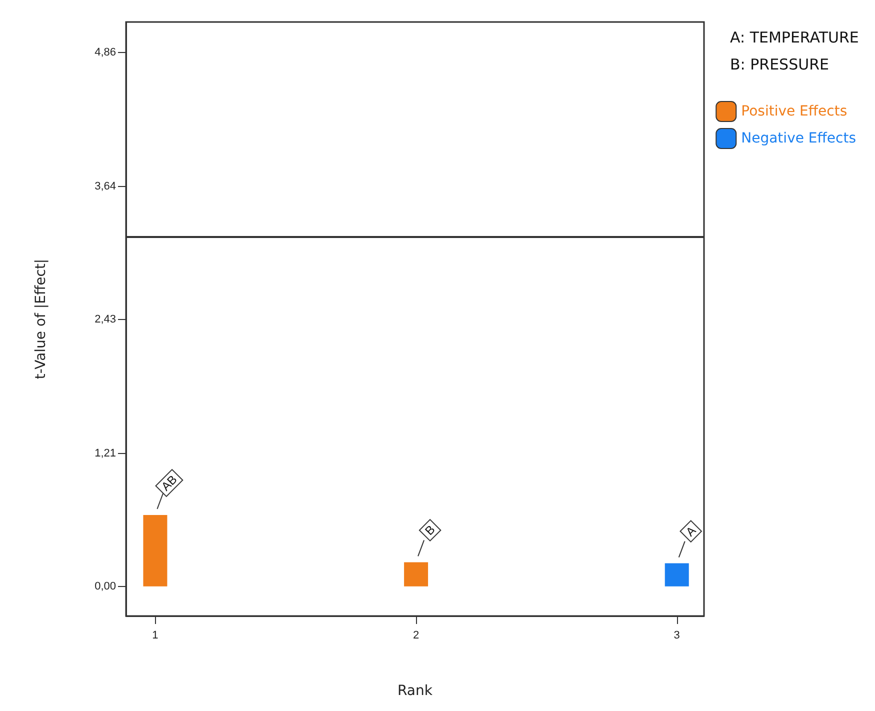 The width and height of the screenshot is (875, 711). What do you see at coordinates (105, 52) in the screenshot?
I see `y-tick-label: 4,86` at bounding box center [105, 52].